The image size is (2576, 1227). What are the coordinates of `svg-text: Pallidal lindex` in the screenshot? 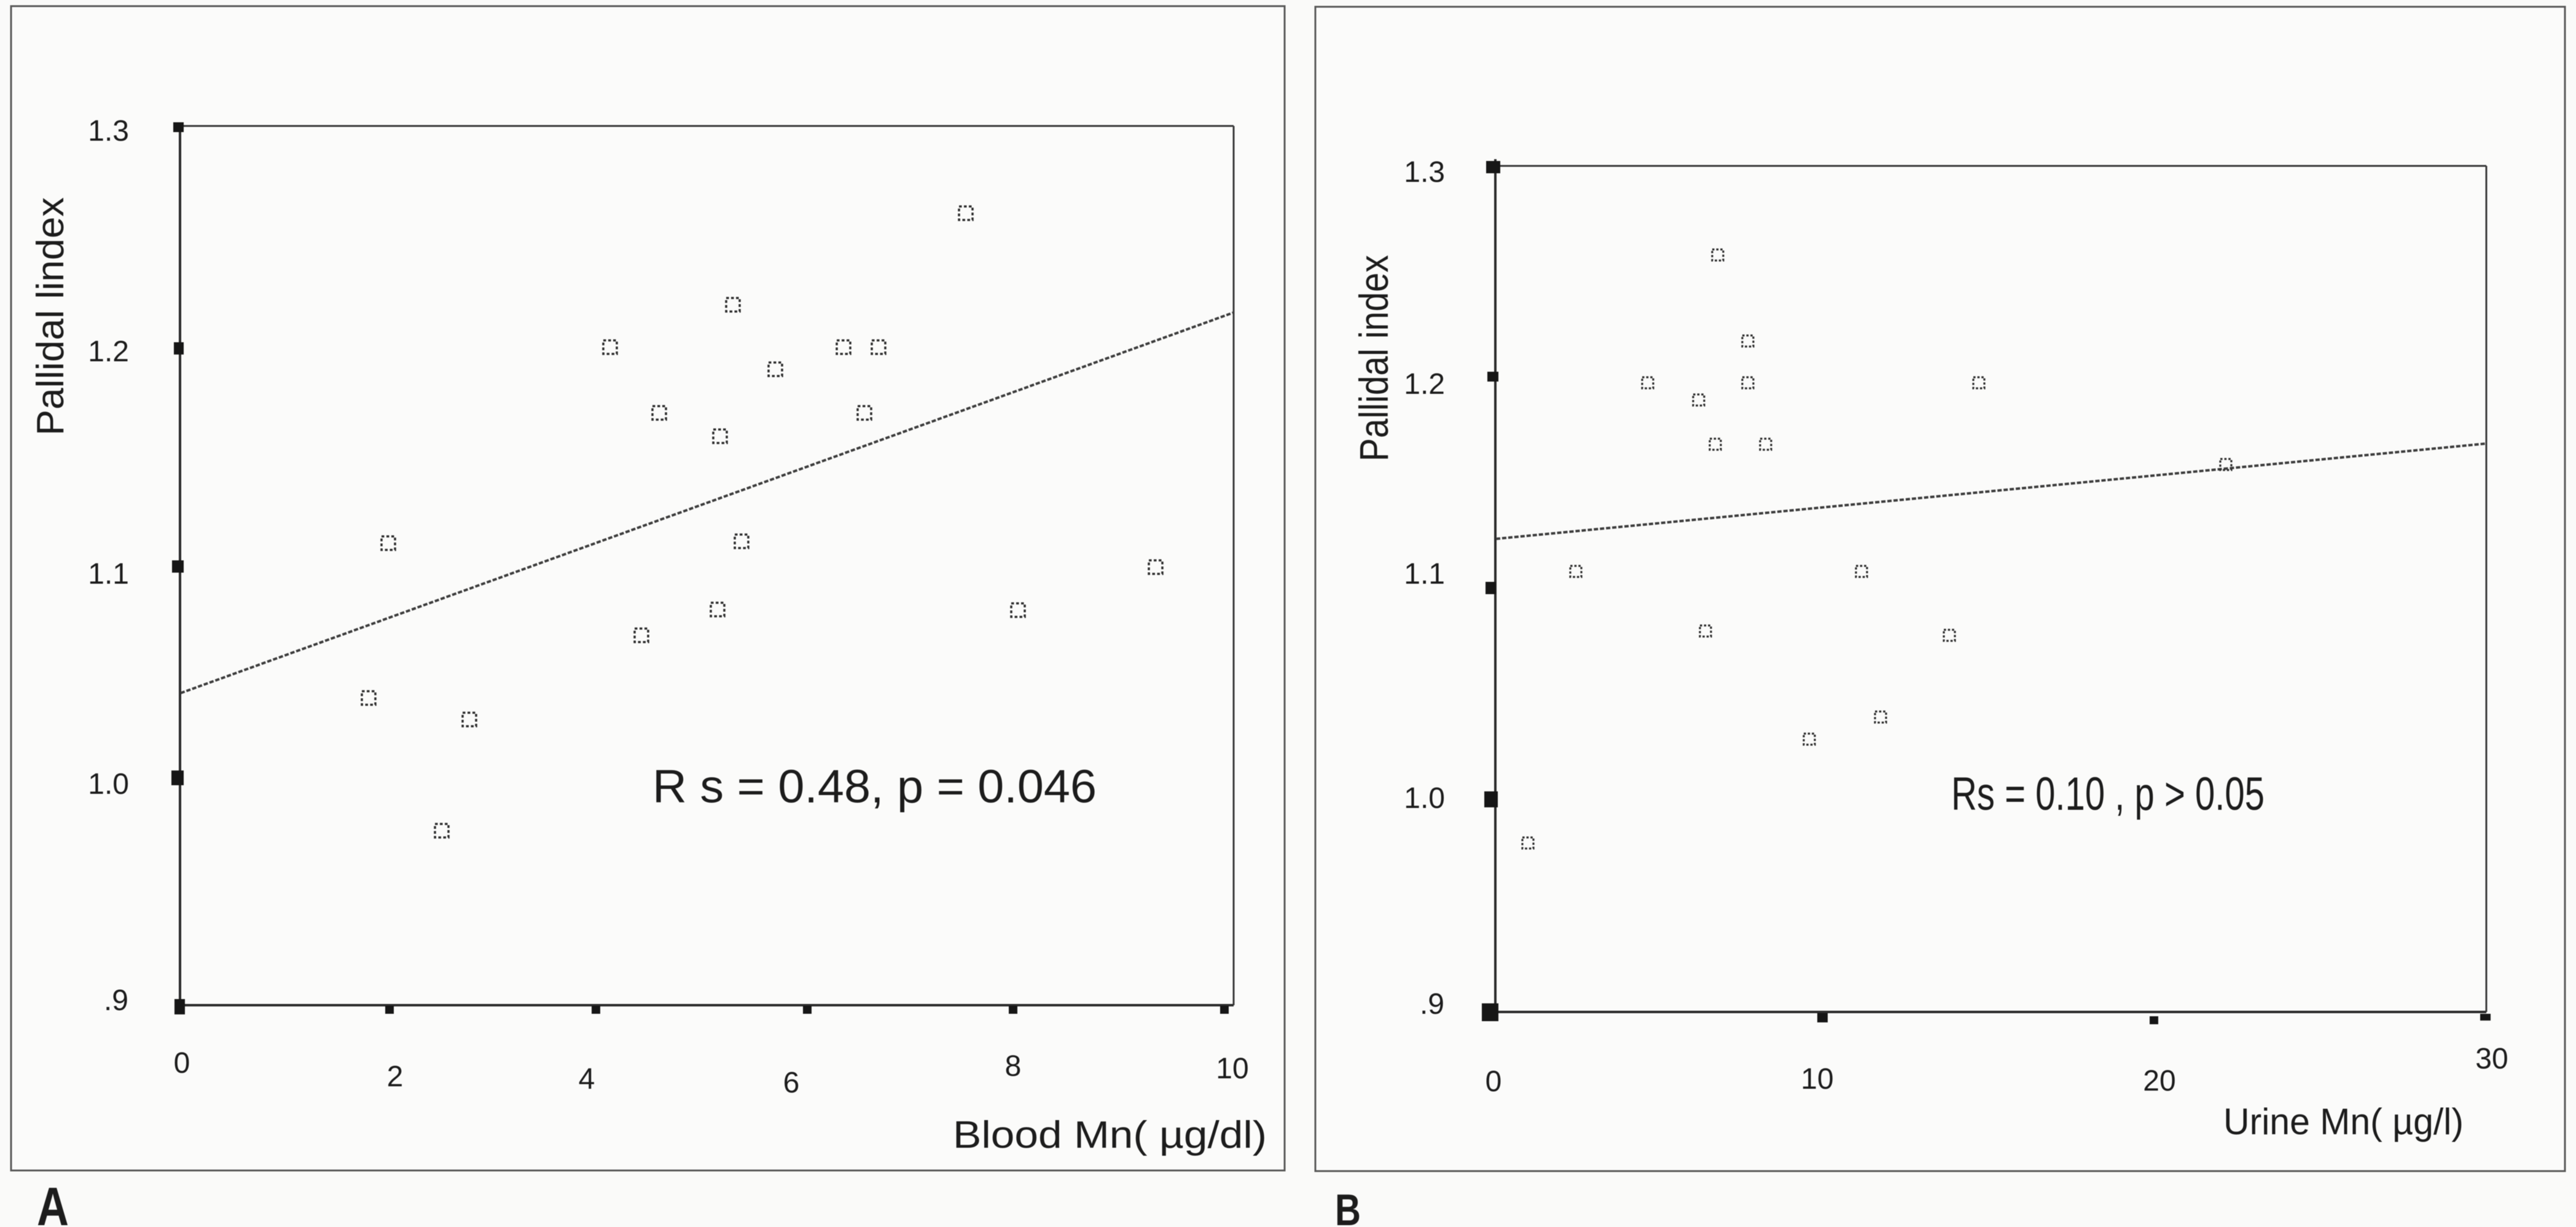 It's located at (50, 316).